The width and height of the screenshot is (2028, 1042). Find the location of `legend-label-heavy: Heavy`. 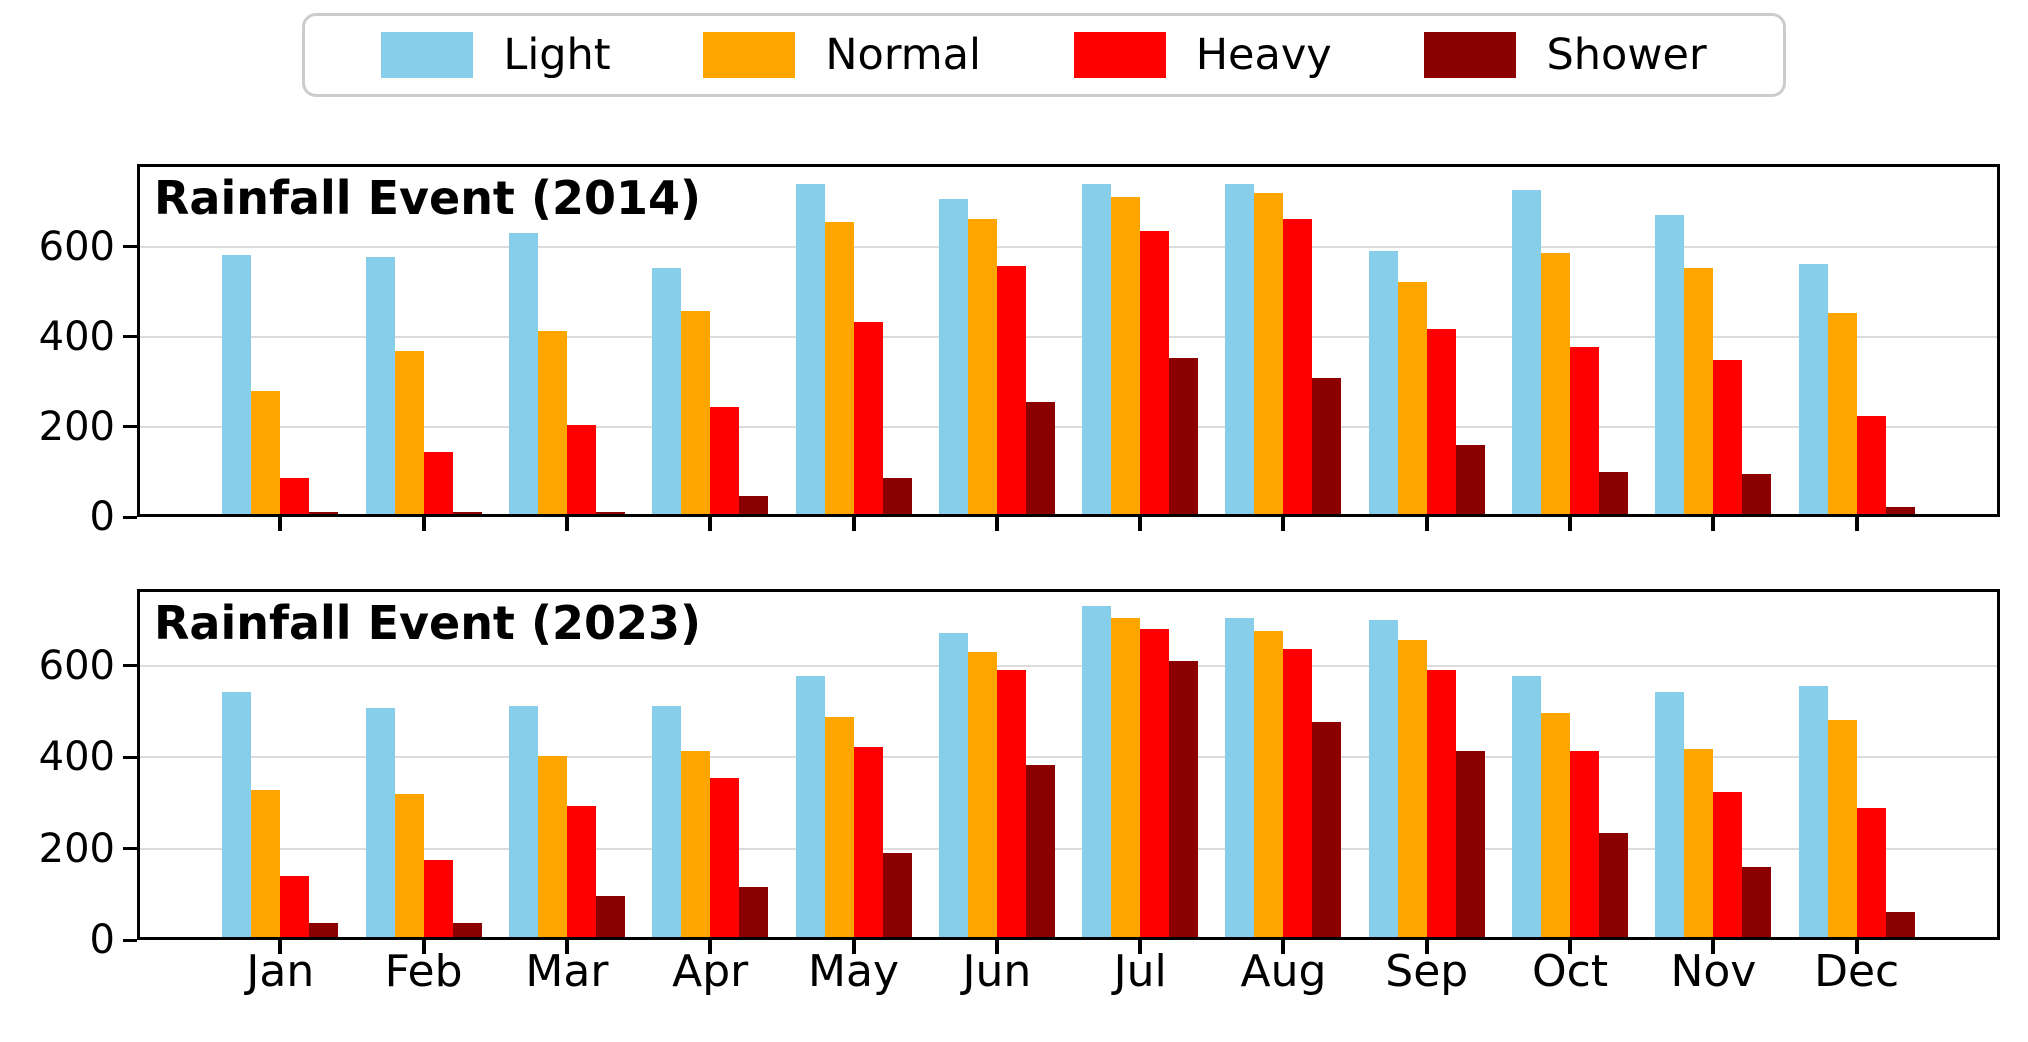

legend-label-heavy: Heavy is located at coordinates (1263, 54).